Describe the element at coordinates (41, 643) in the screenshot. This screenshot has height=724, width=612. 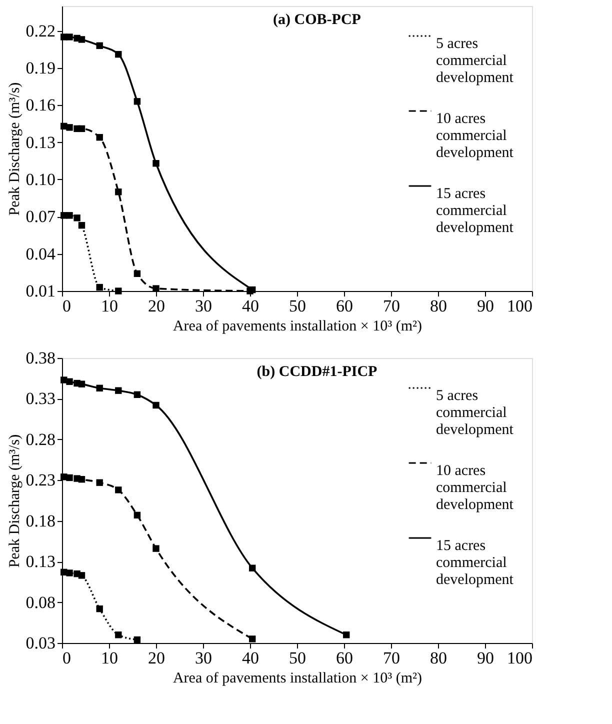
I see `y-tick-label: 0.03` at that location.